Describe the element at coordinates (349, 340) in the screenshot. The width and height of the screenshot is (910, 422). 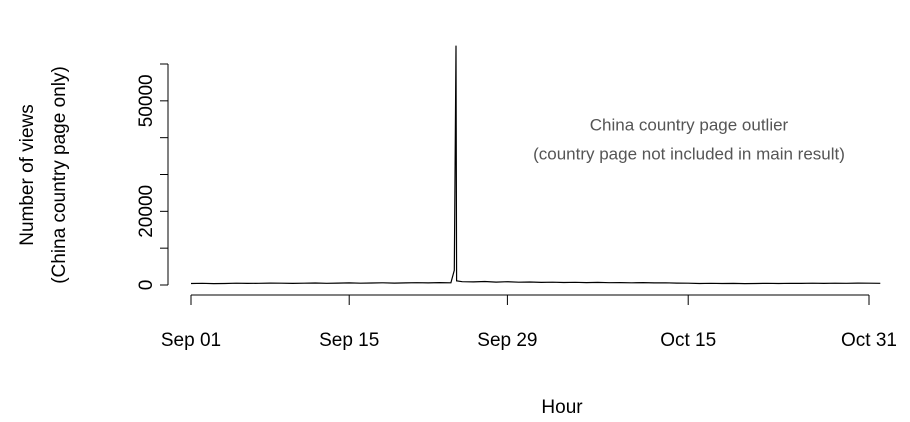
I see `x-tick-label: Sep 15` at that location.